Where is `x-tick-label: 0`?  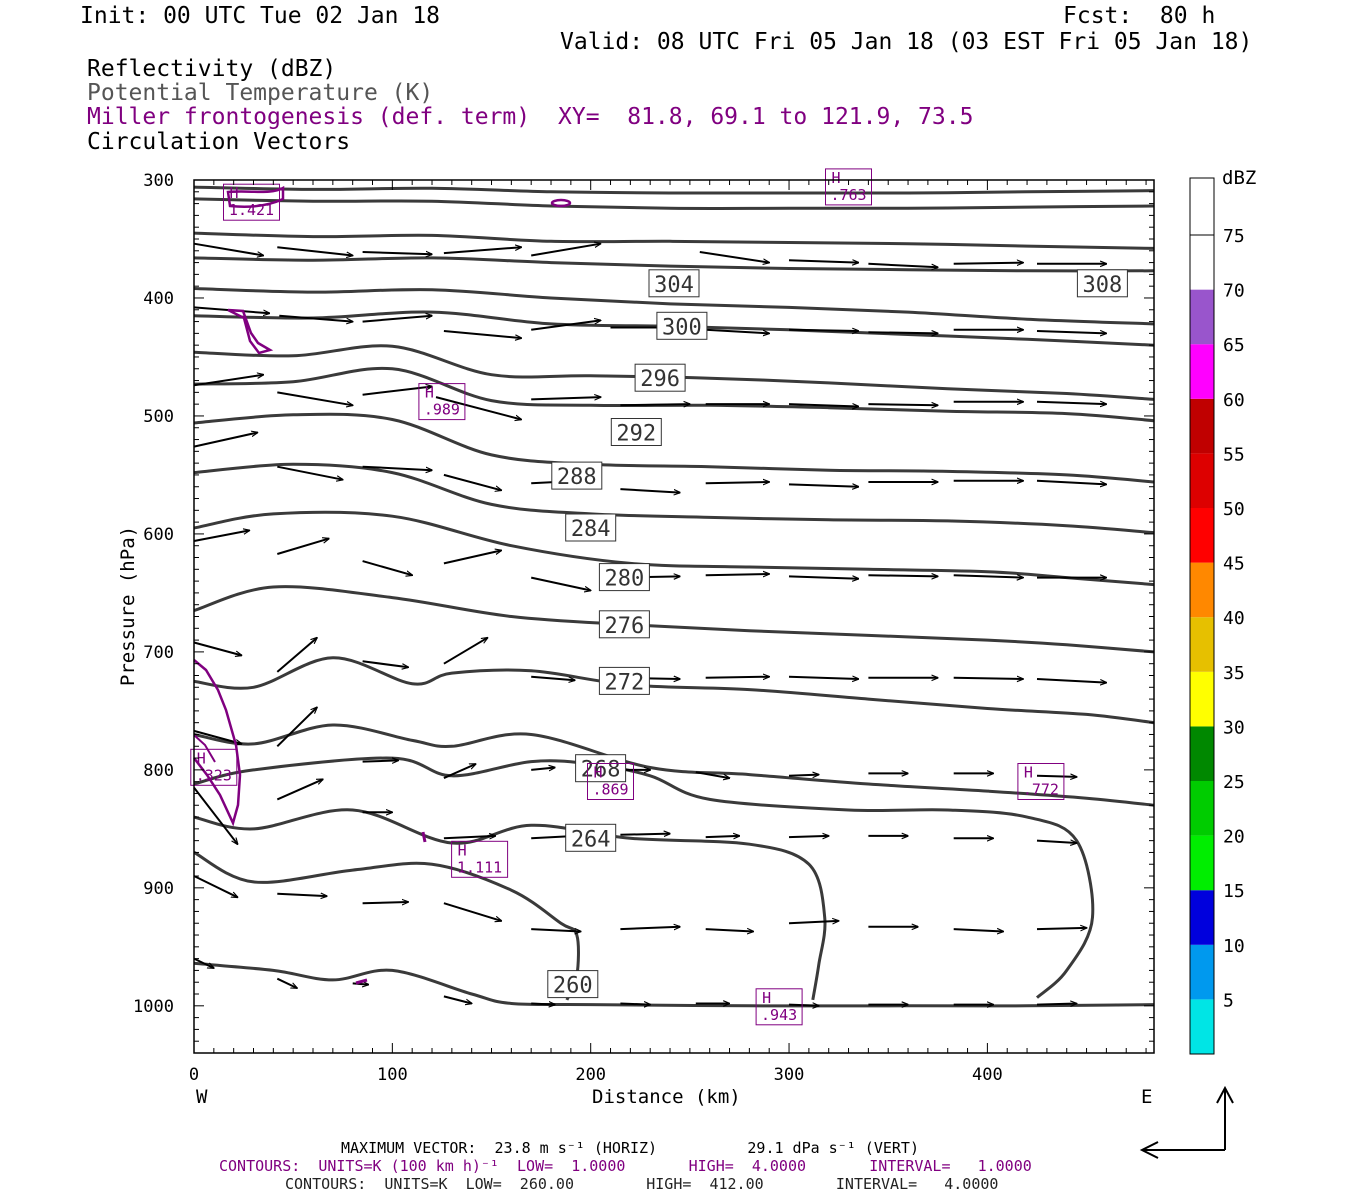
x-tick-label: 0 is located at coordinates (194, 1075).